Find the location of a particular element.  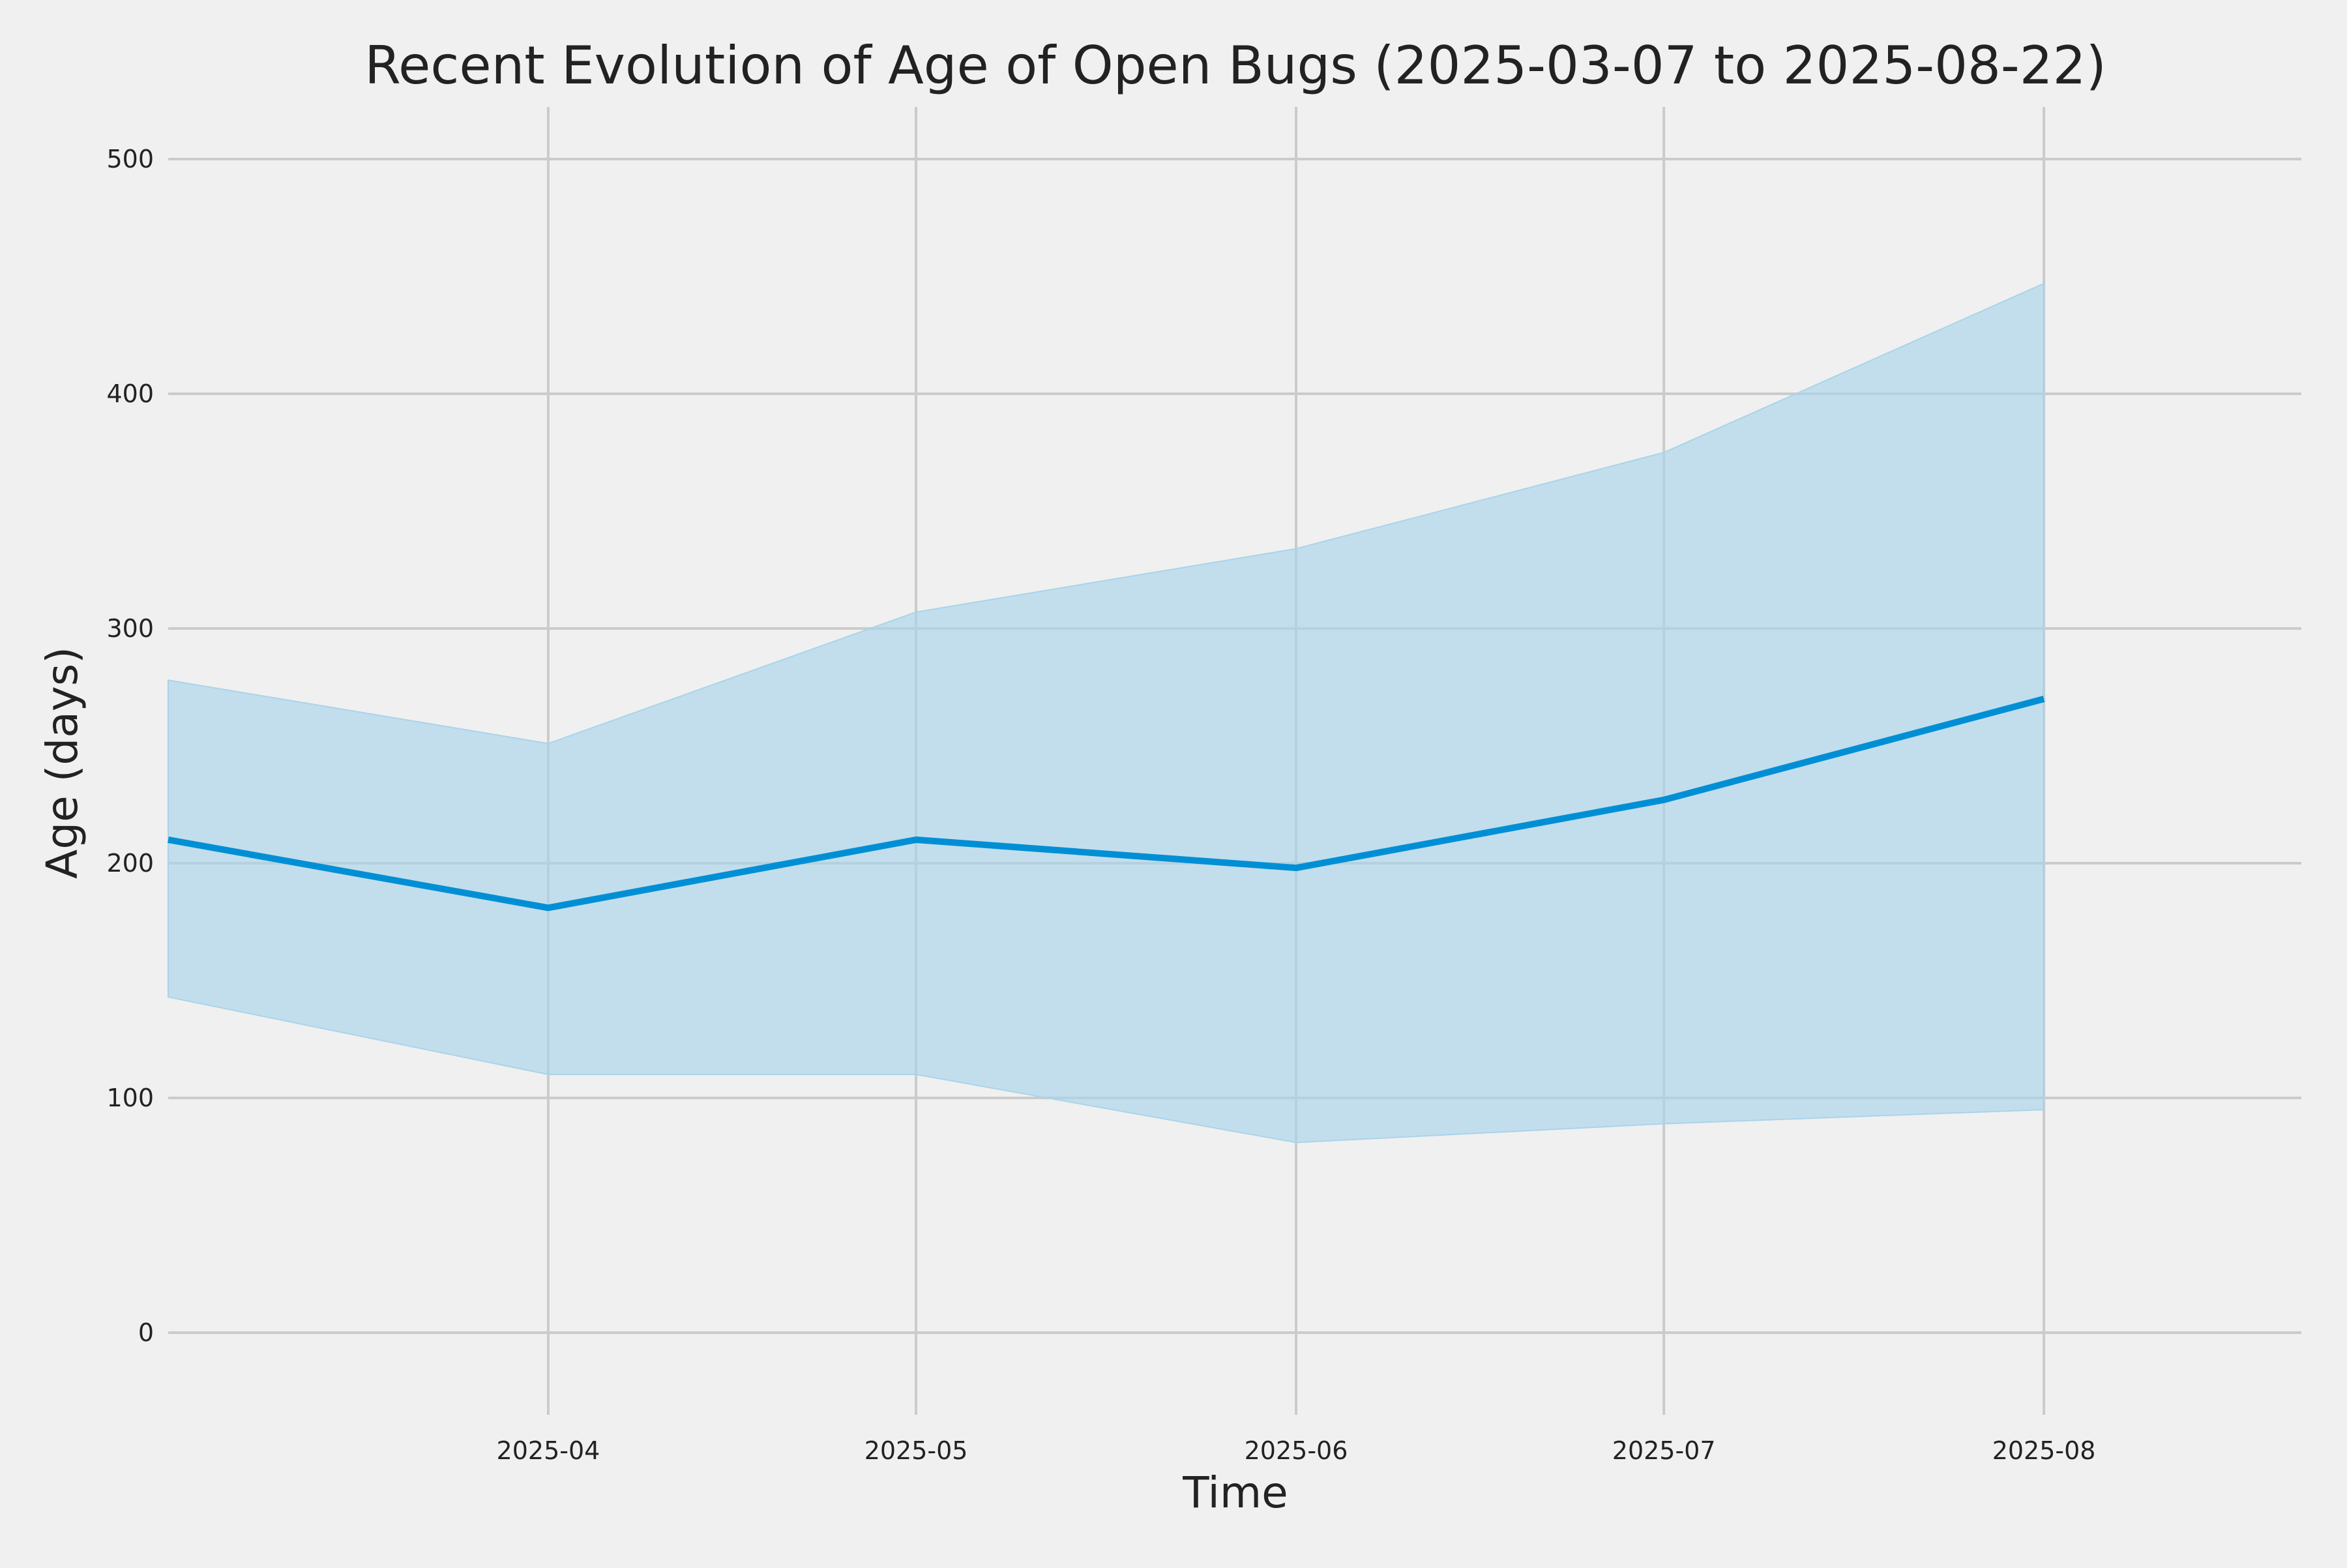

x-axis-label: Time is located at coordinates (1235, 1493).